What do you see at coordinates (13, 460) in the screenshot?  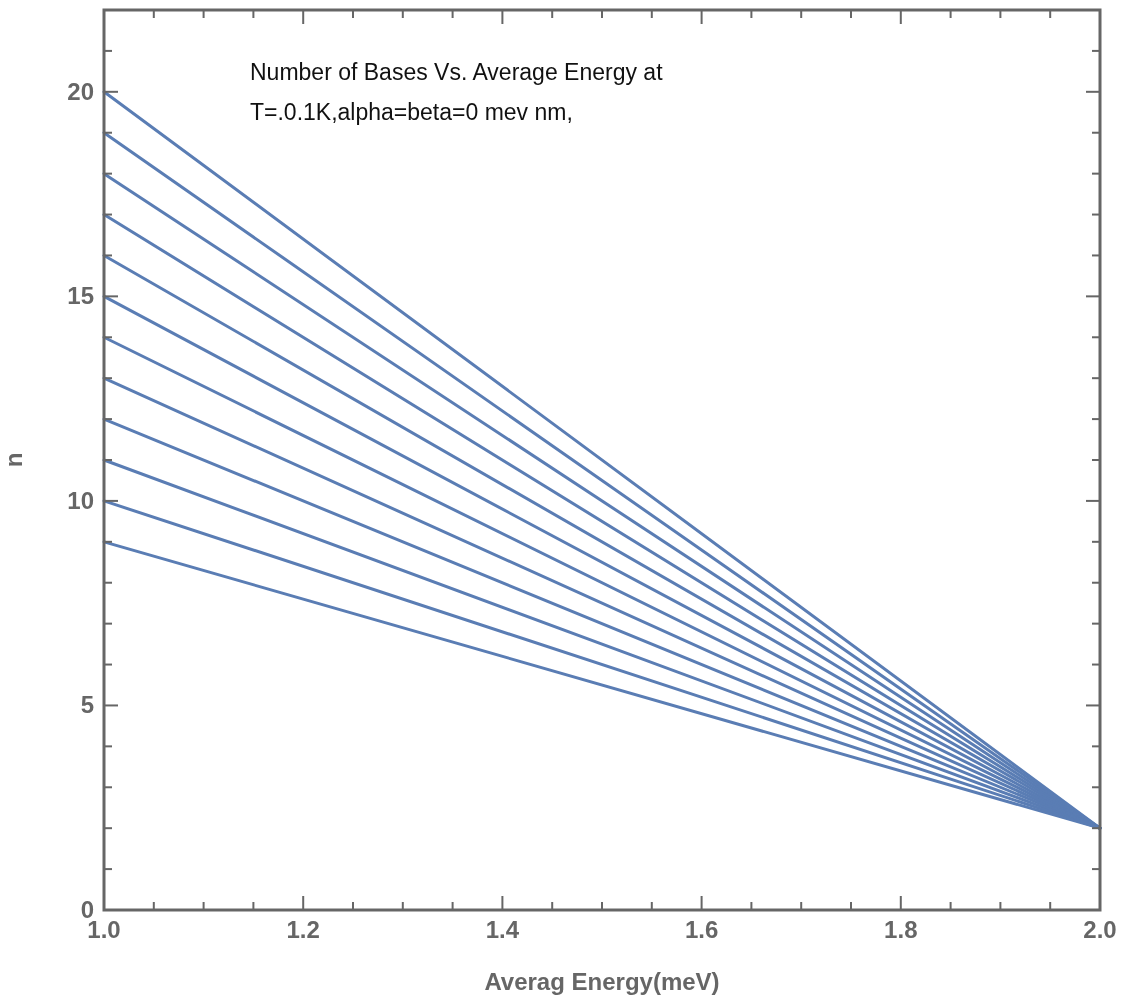 I see `y-axis-title: n` at bounding box center [13, 460].